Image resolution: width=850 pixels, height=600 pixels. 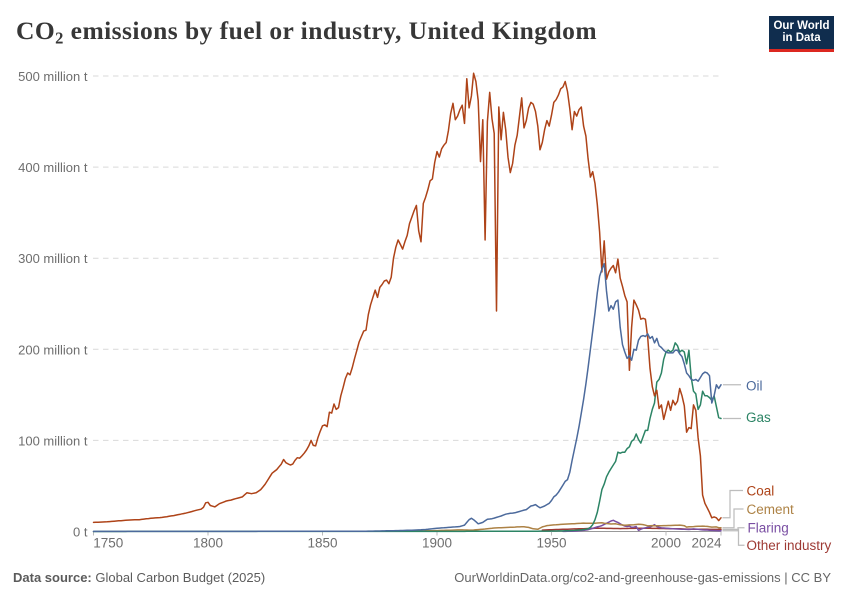 What do you see at coordinates (437, 543) in the screenshot?
I see `svg-text: 1900` at bounding box center [437, 543].